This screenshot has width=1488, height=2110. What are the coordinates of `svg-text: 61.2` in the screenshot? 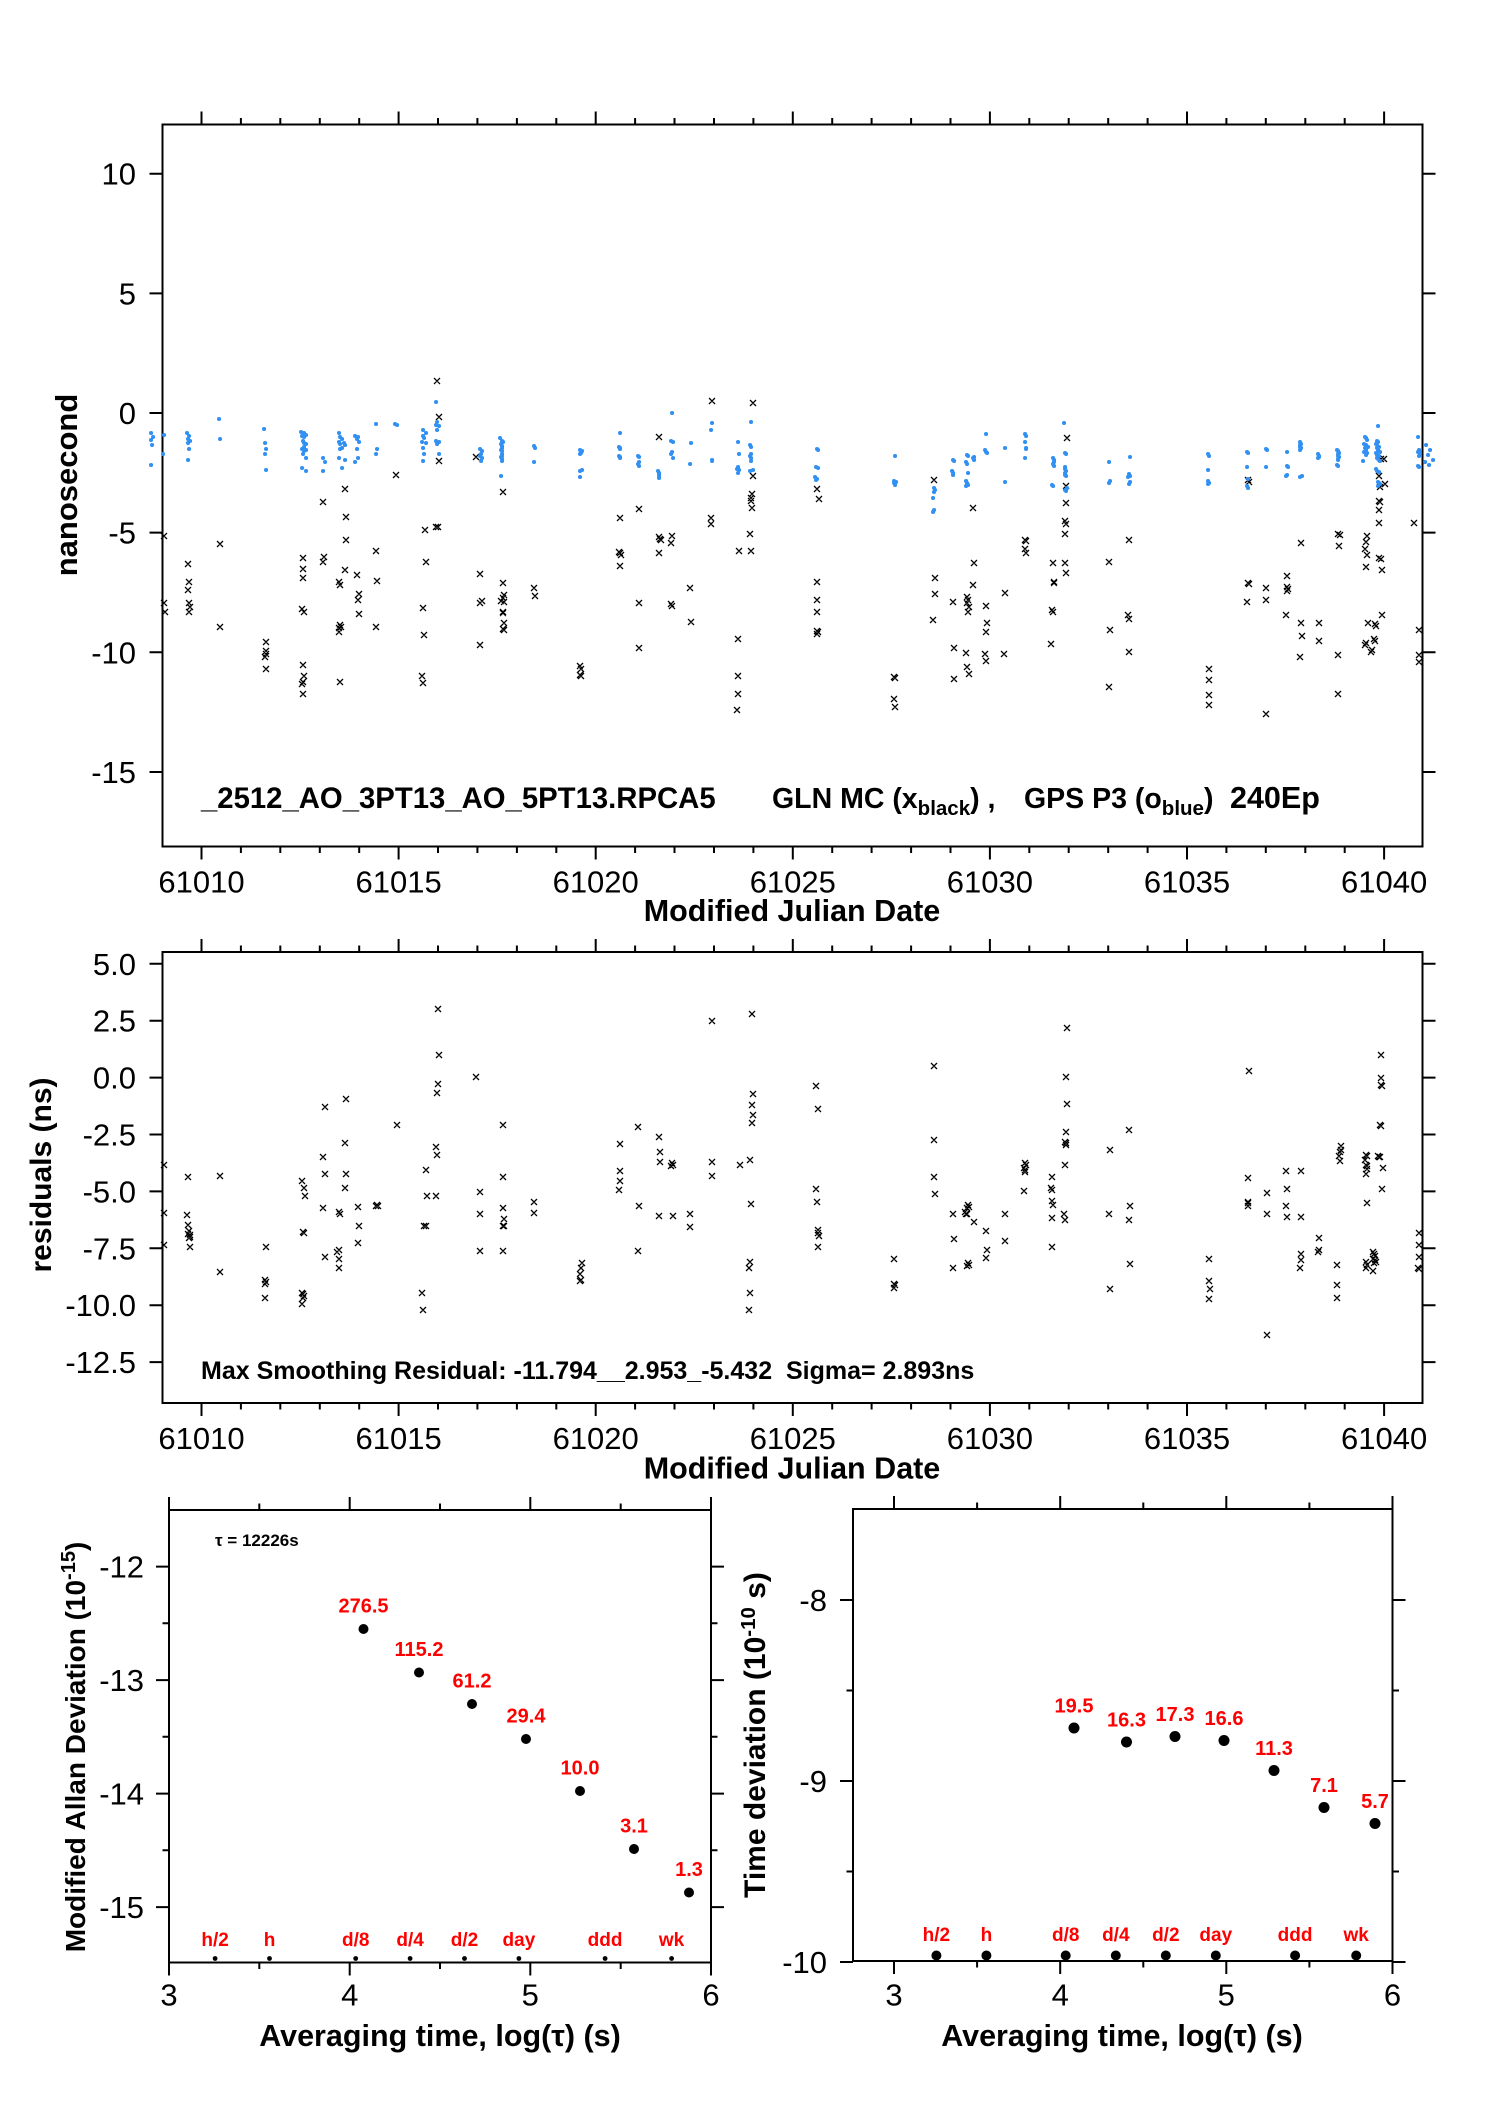 It's located at (472, 1682).